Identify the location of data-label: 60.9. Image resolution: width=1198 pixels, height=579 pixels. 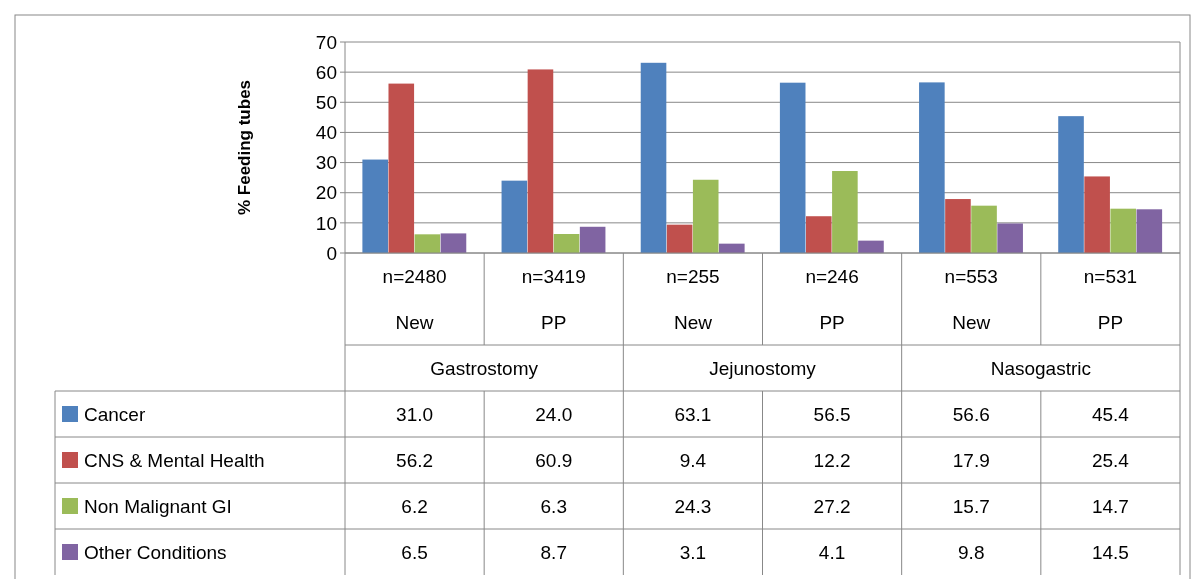
(554, 460).